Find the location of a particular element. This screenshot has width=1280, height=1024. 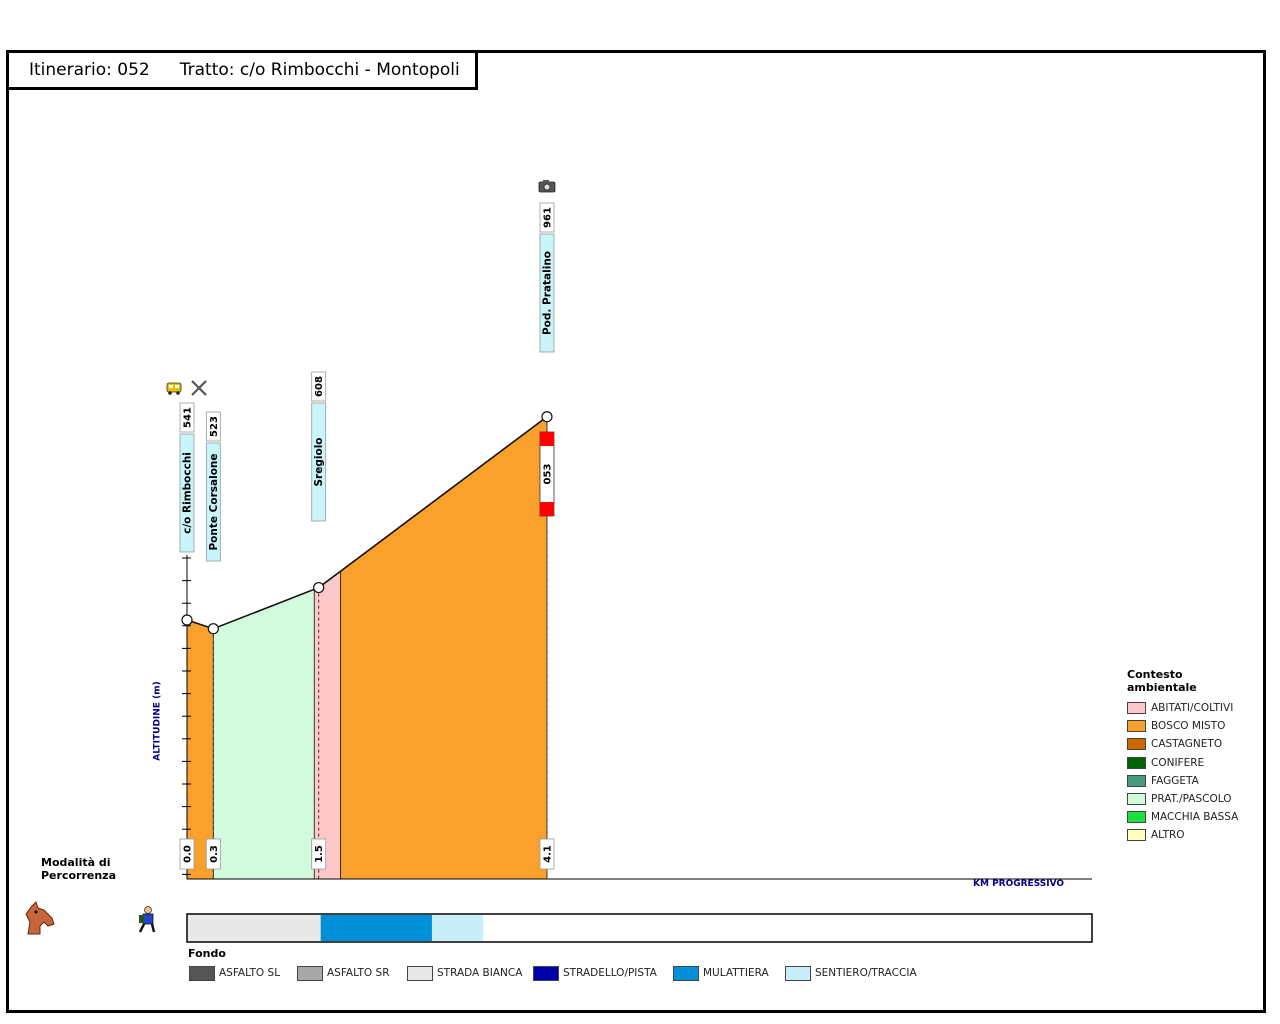

legend-label: ASFALTO SL is located at coordinates (250, 973).